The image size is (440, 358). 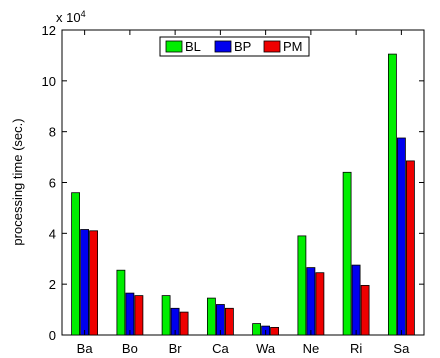 What do you see at coordinates (356, 300) in the screenshot?
I see `bar-bp-ri` at bounding box center [356, 300].